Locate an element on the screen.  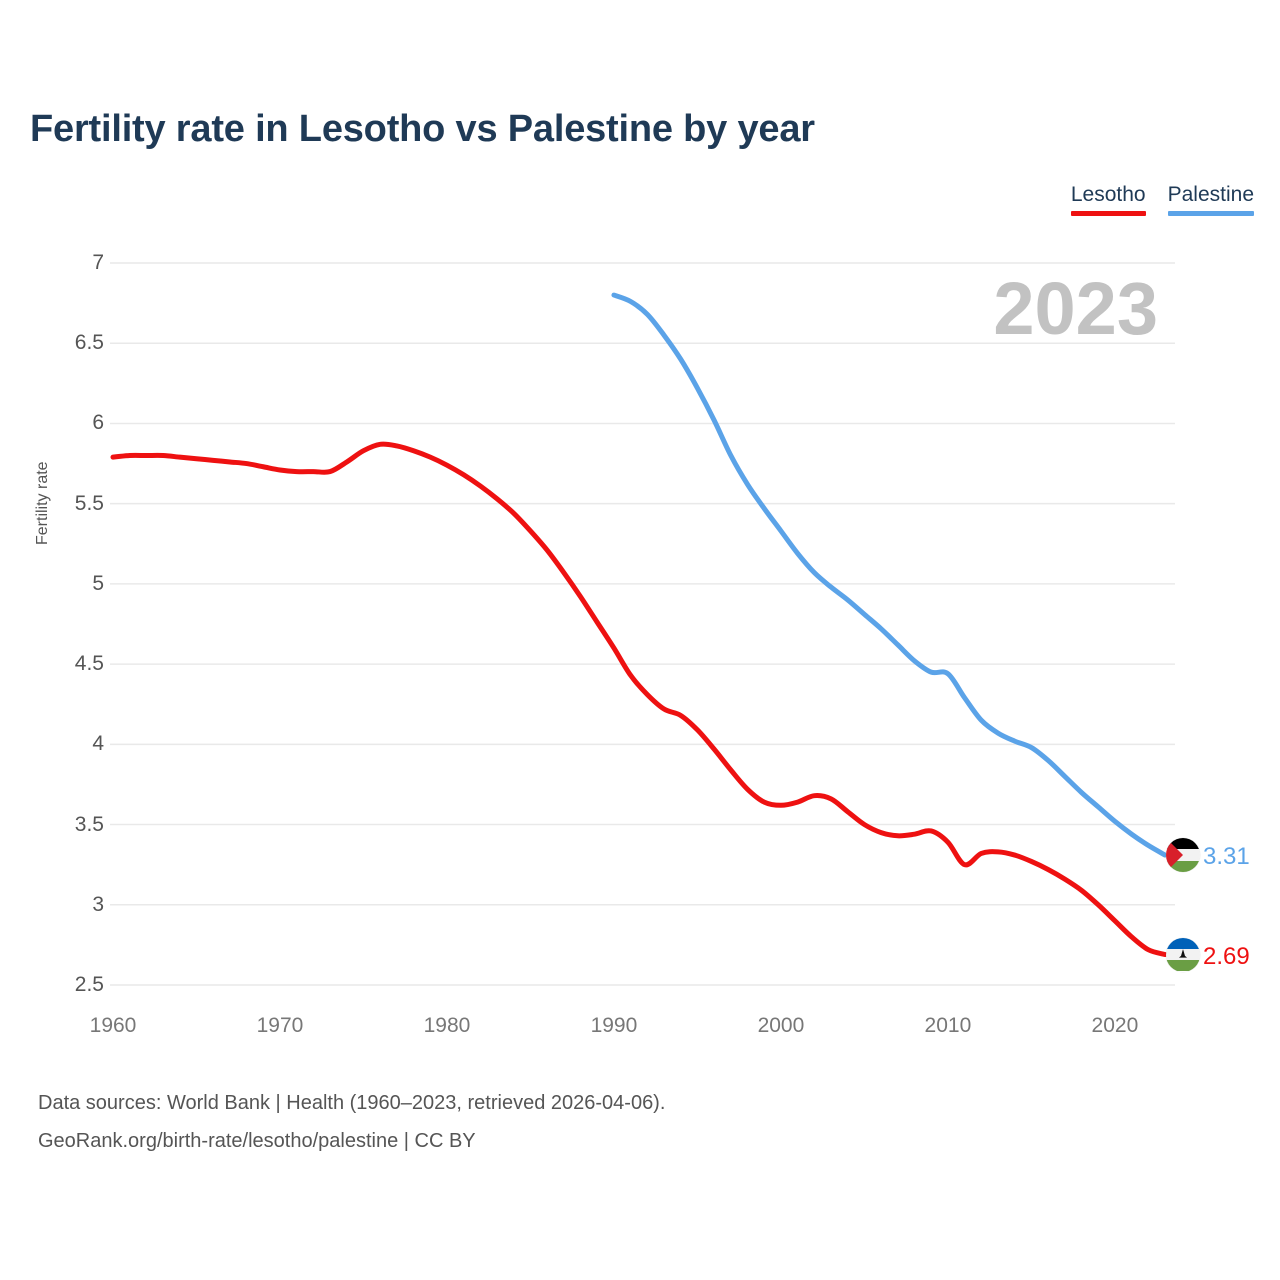
flag-stripe-black is located at coordinates (1183, 844).